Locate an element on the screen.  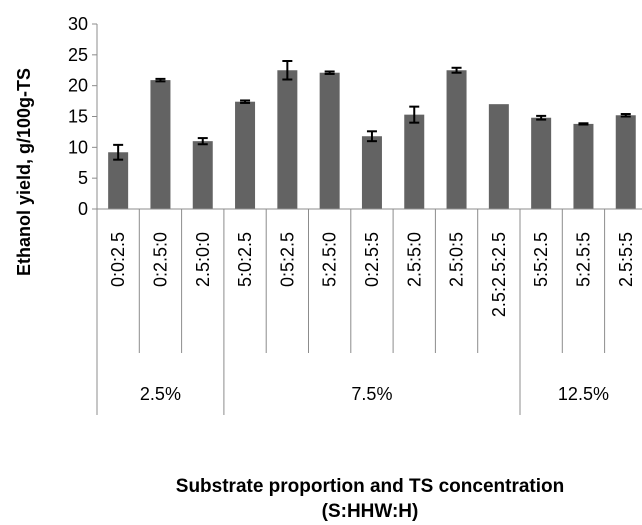
x-tick-label: 5:5:2.5 is located at coordinates (541, 259).